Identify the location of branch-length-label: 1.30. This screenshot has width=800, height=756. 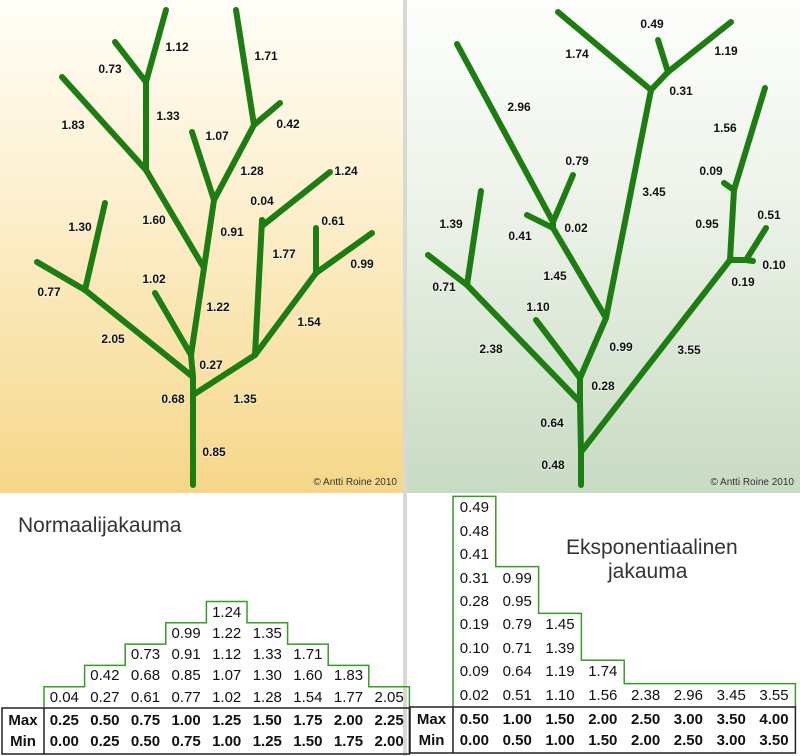
(80, 227).